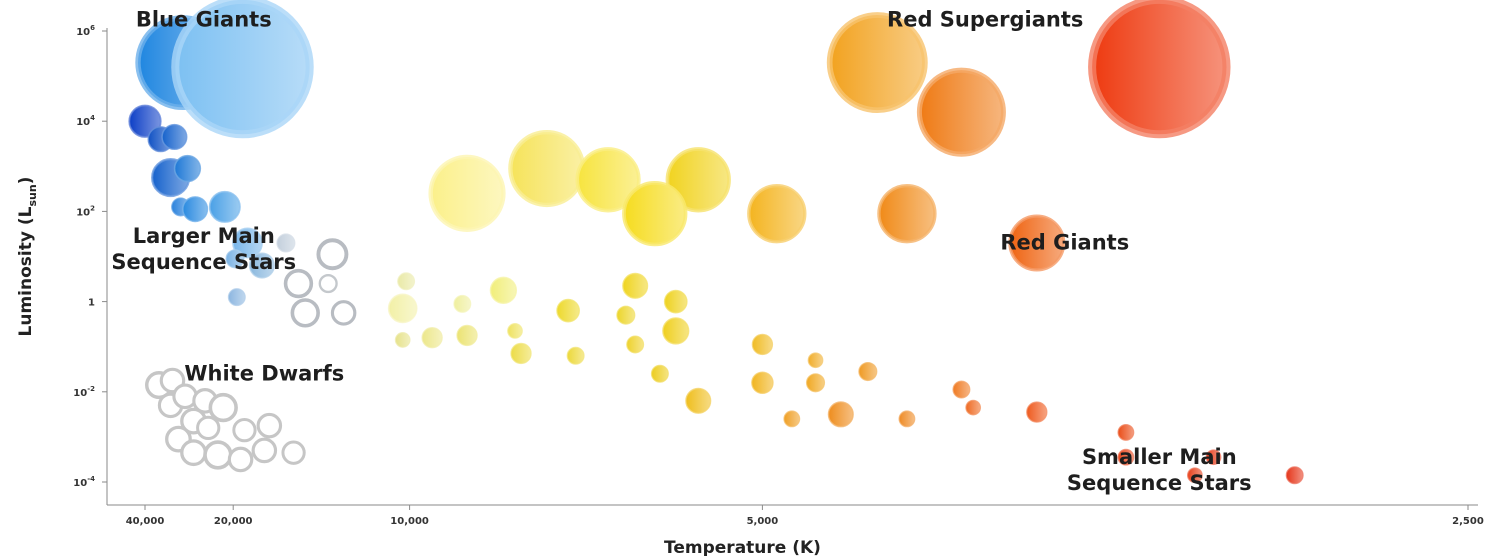  I want to click on y-tick-label: 10⁻², so click(84, 392).